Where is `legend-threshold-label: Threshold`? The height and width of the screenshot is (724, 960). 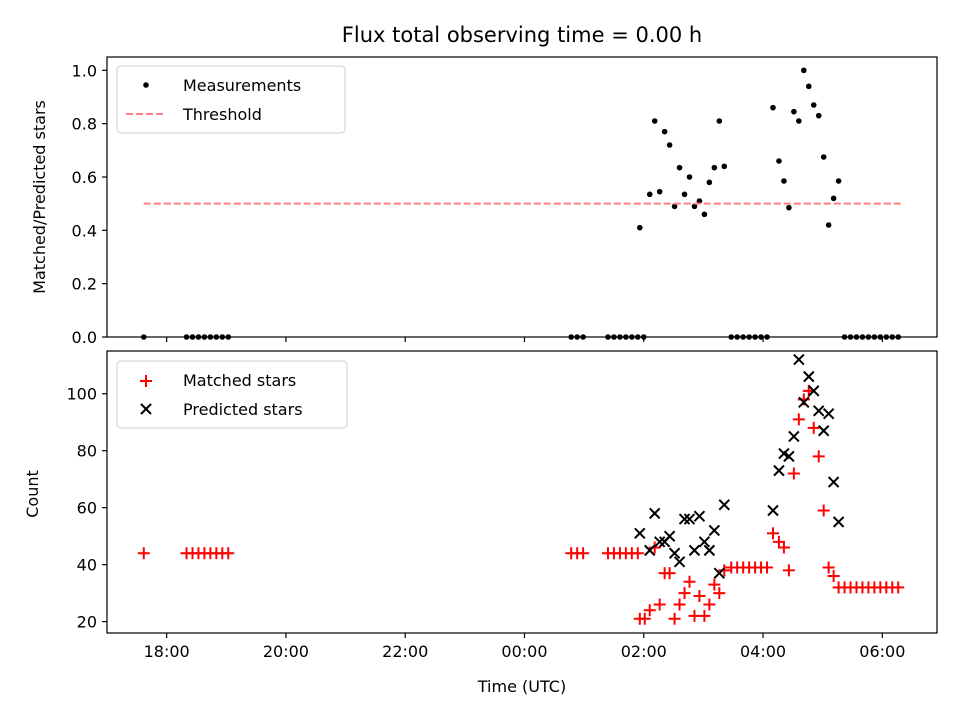 legend-threshold-label: Threshold is located at coordinates (222, 114).